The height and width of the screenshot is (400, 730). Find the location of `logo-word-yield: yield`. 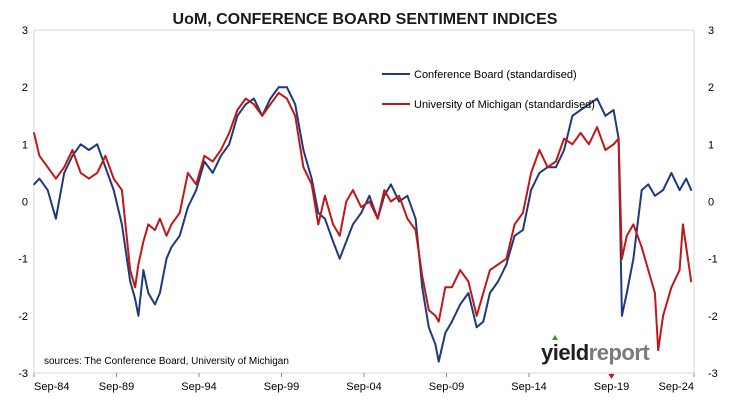

logo-word-yield: yield is located at coordinates (565, 352).